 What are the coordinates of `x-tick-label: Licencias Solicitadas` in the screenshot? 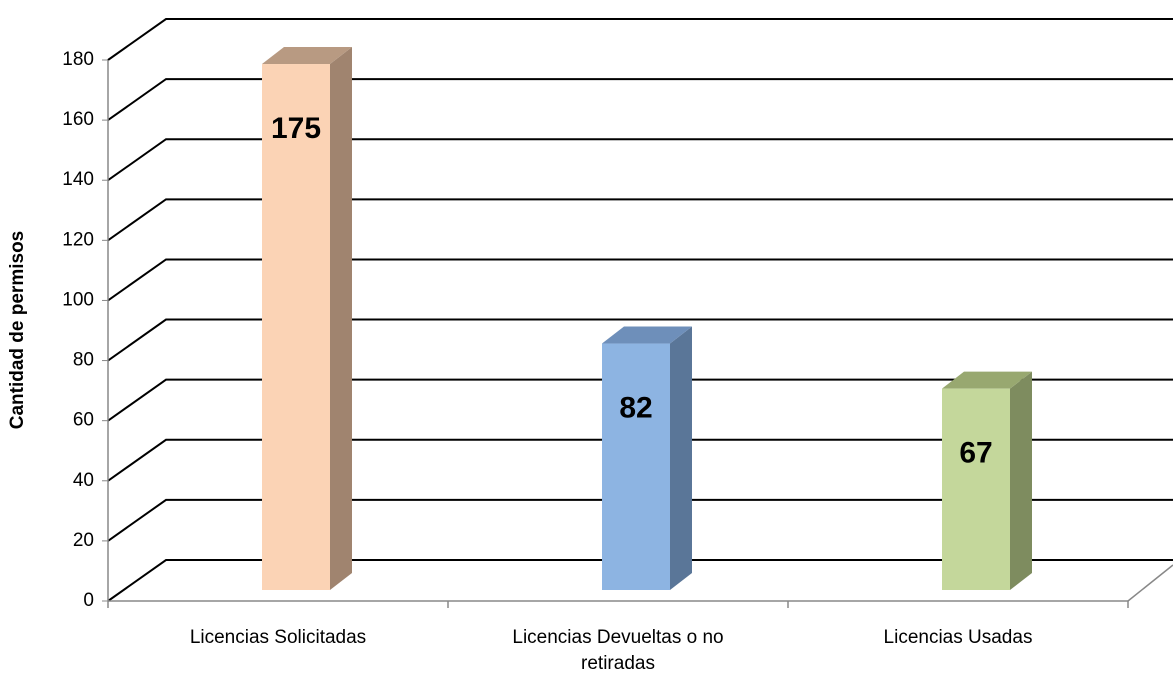 It's located at (278, 637).